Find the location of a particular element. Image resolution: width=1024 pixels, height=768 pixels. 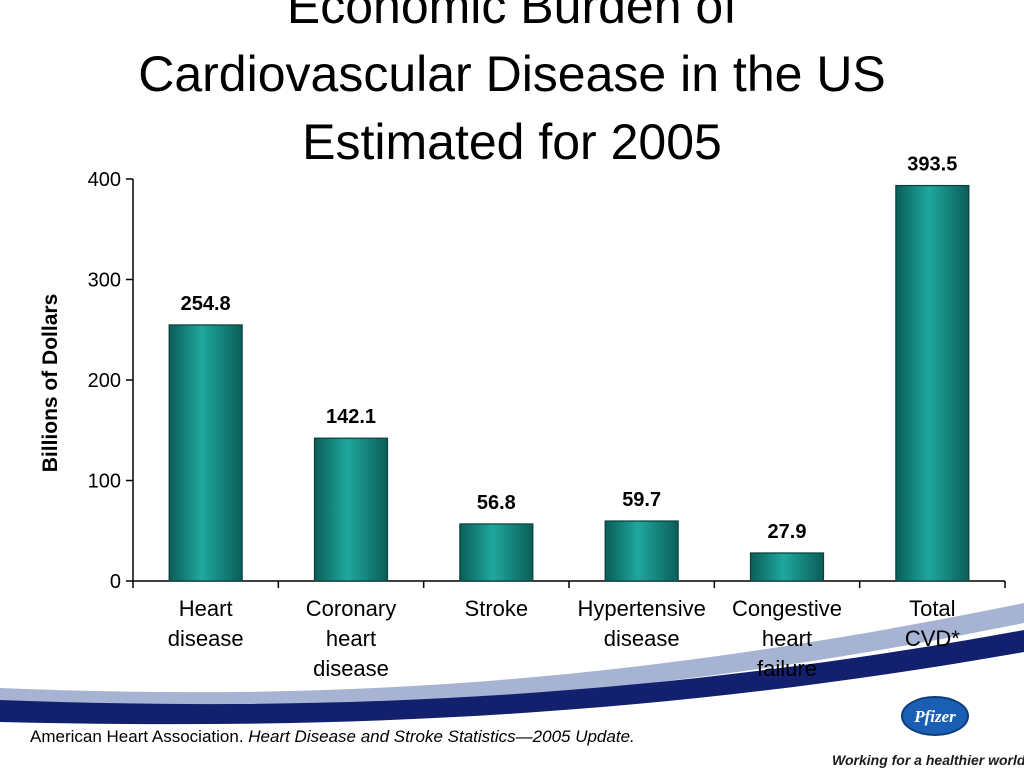

y-axis-title: Billions of Dollars is located at coordinates (50, 383).